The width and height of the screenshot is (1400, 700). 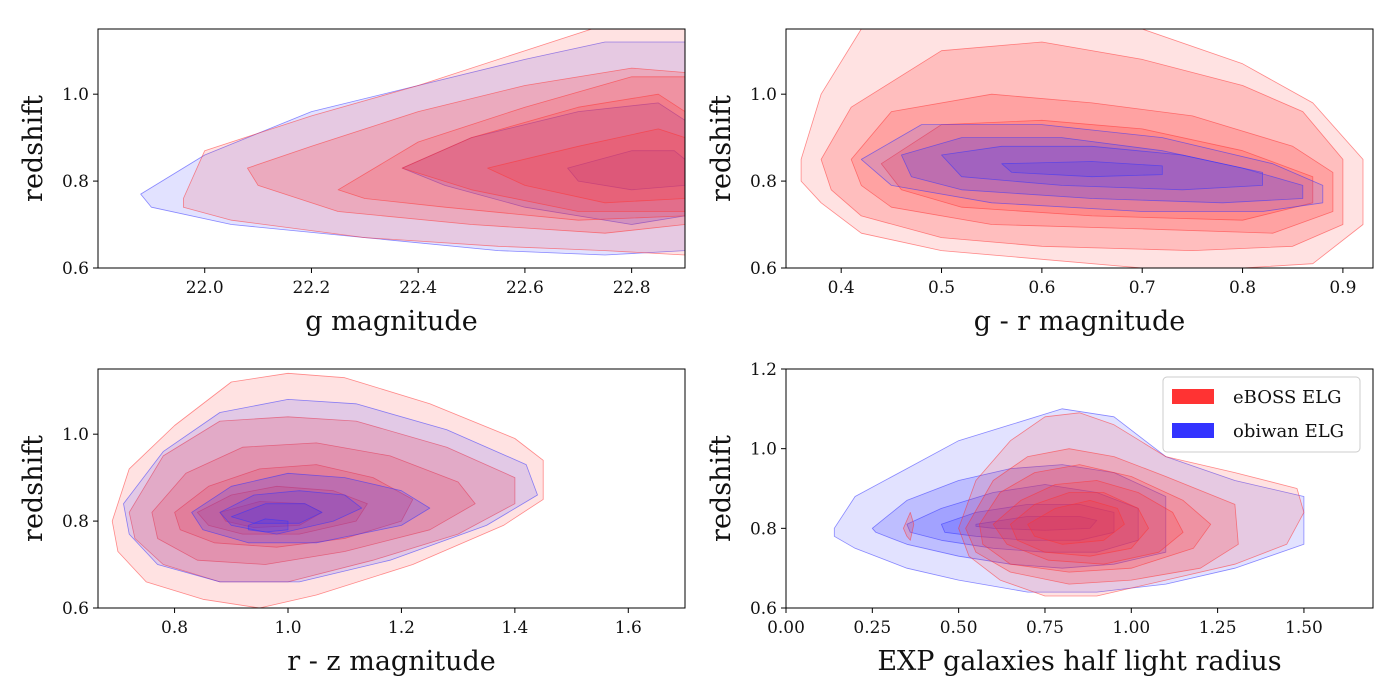 What do you see at coordinates (1045, 628) in the screenshot?
I see `x-tick-label: 0.75` at bounding box center [1045, 628].